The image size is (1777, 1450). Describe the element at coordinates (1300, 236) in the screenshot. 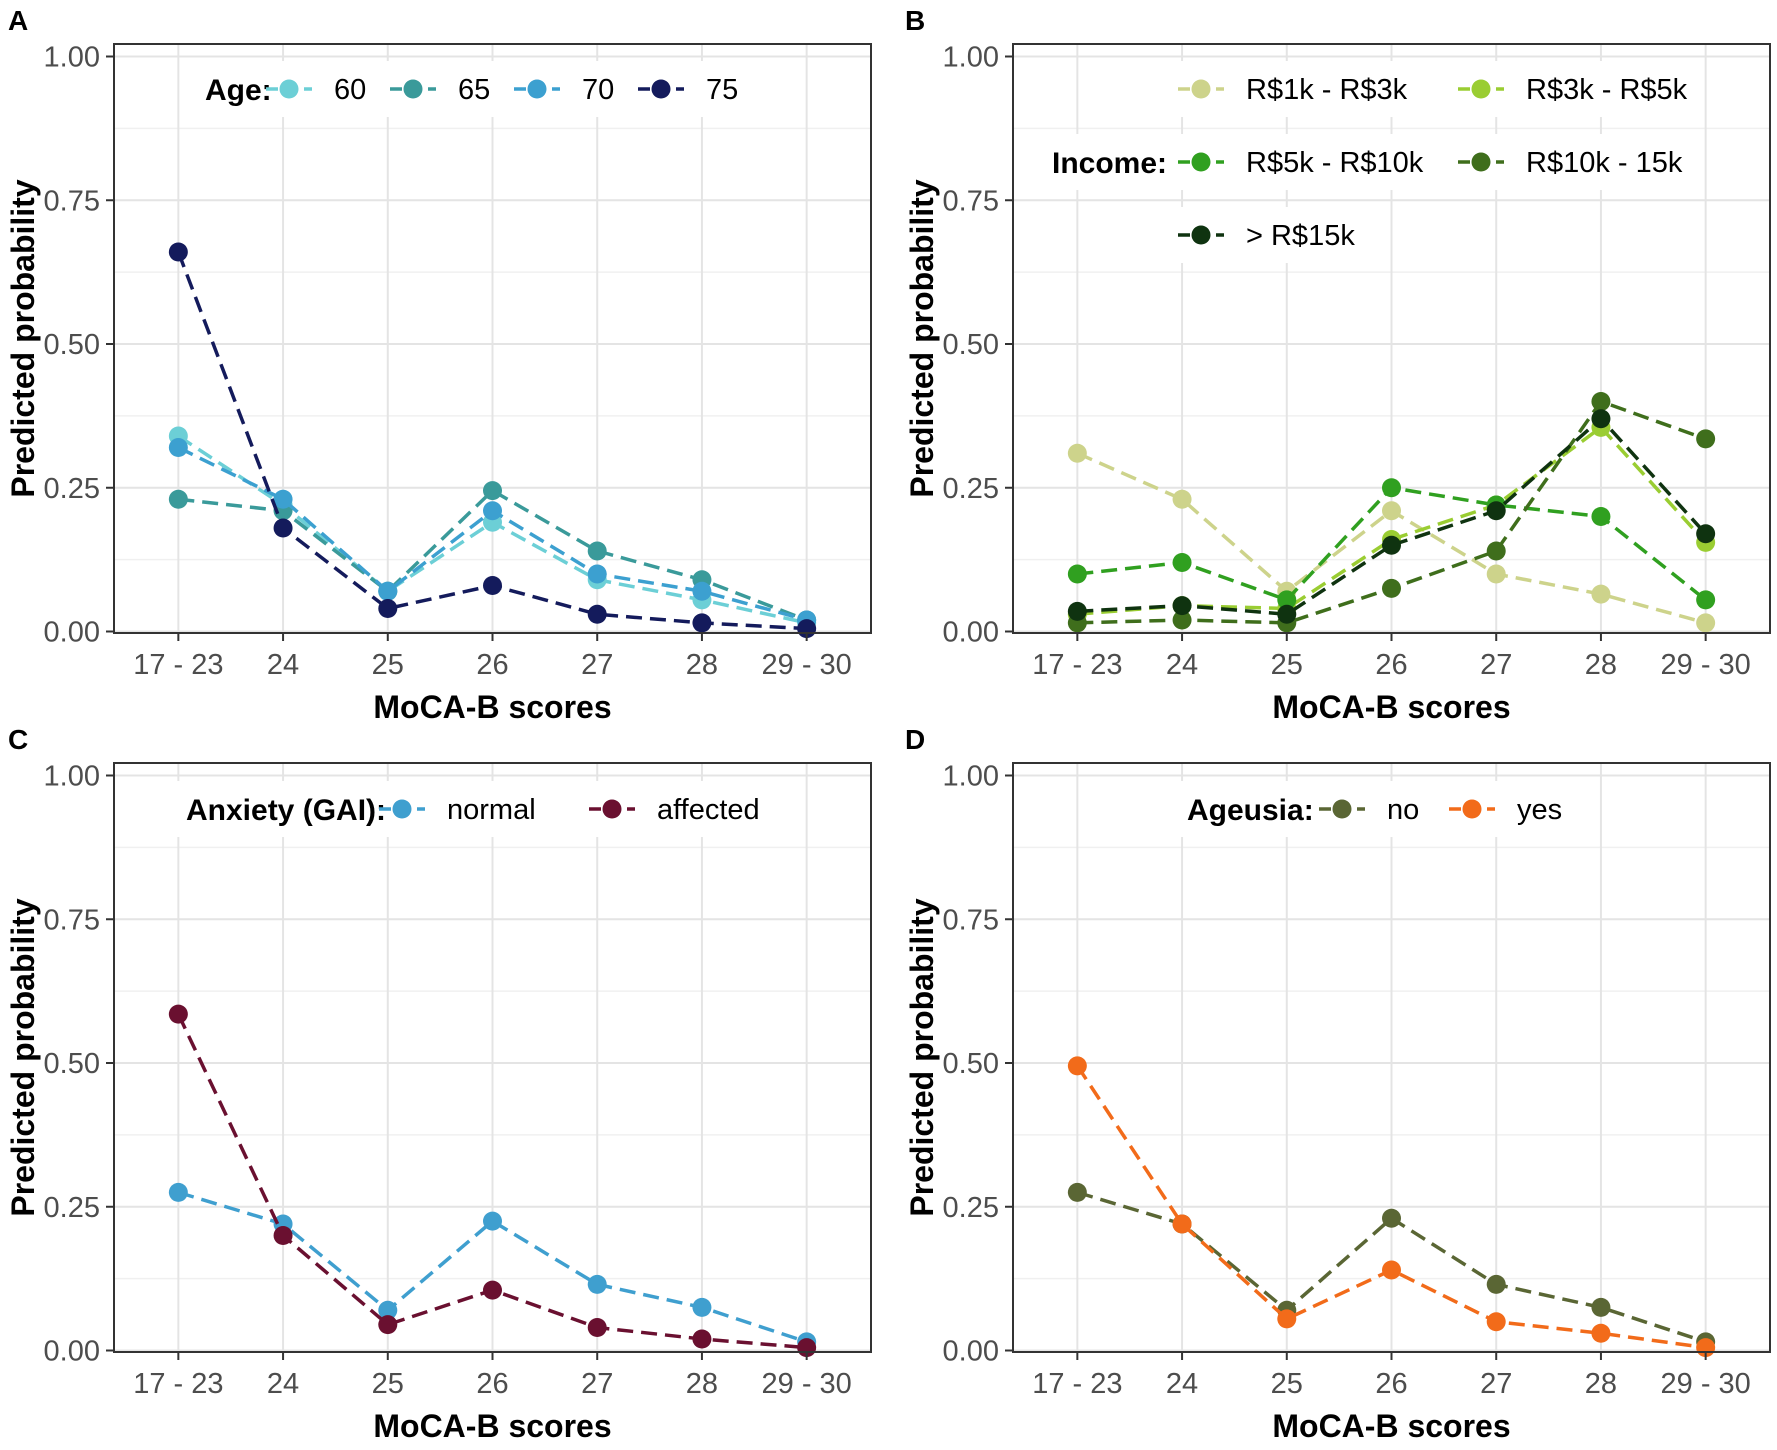

I see `legend-label: > R$15k` at that location.